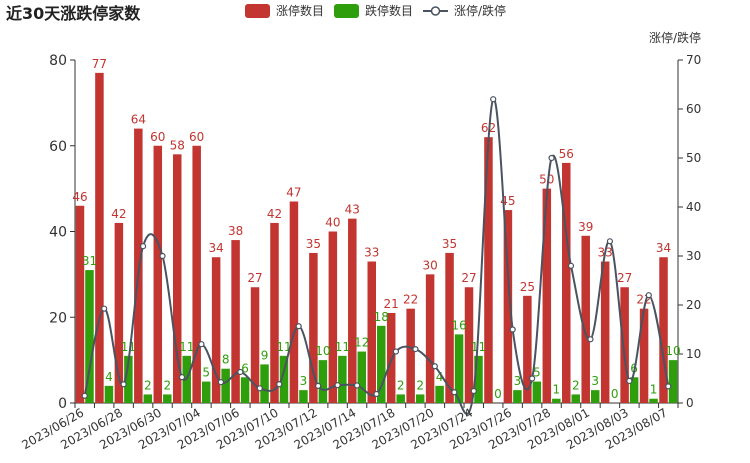  What do you see at coordinates (332, 223) in the screenshot?
I see `up-bar-label: 40` at bounding box center [332, 223].